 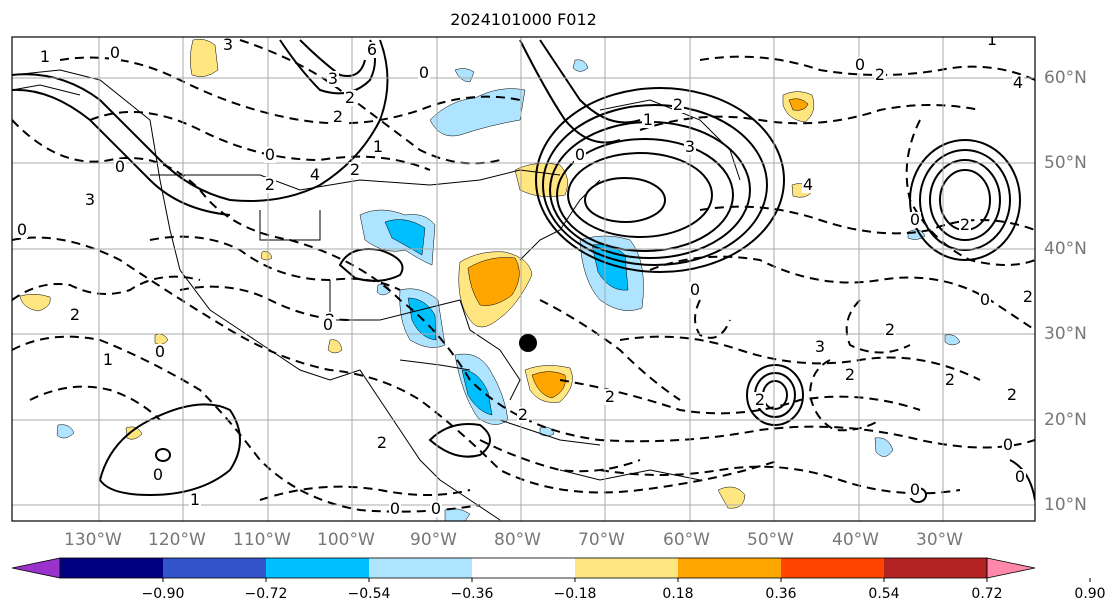 I want to click on lon-label-100w: 100°W, so click(x=346, y=540).